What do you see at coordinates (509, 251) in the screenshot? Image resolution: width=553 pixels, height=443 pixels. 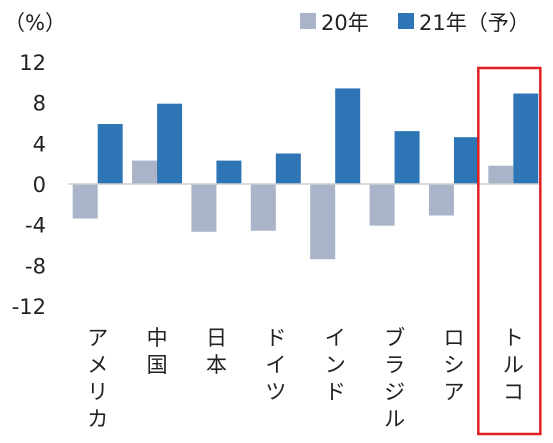 I see `highlight-box` at bounding box center [509, 251].